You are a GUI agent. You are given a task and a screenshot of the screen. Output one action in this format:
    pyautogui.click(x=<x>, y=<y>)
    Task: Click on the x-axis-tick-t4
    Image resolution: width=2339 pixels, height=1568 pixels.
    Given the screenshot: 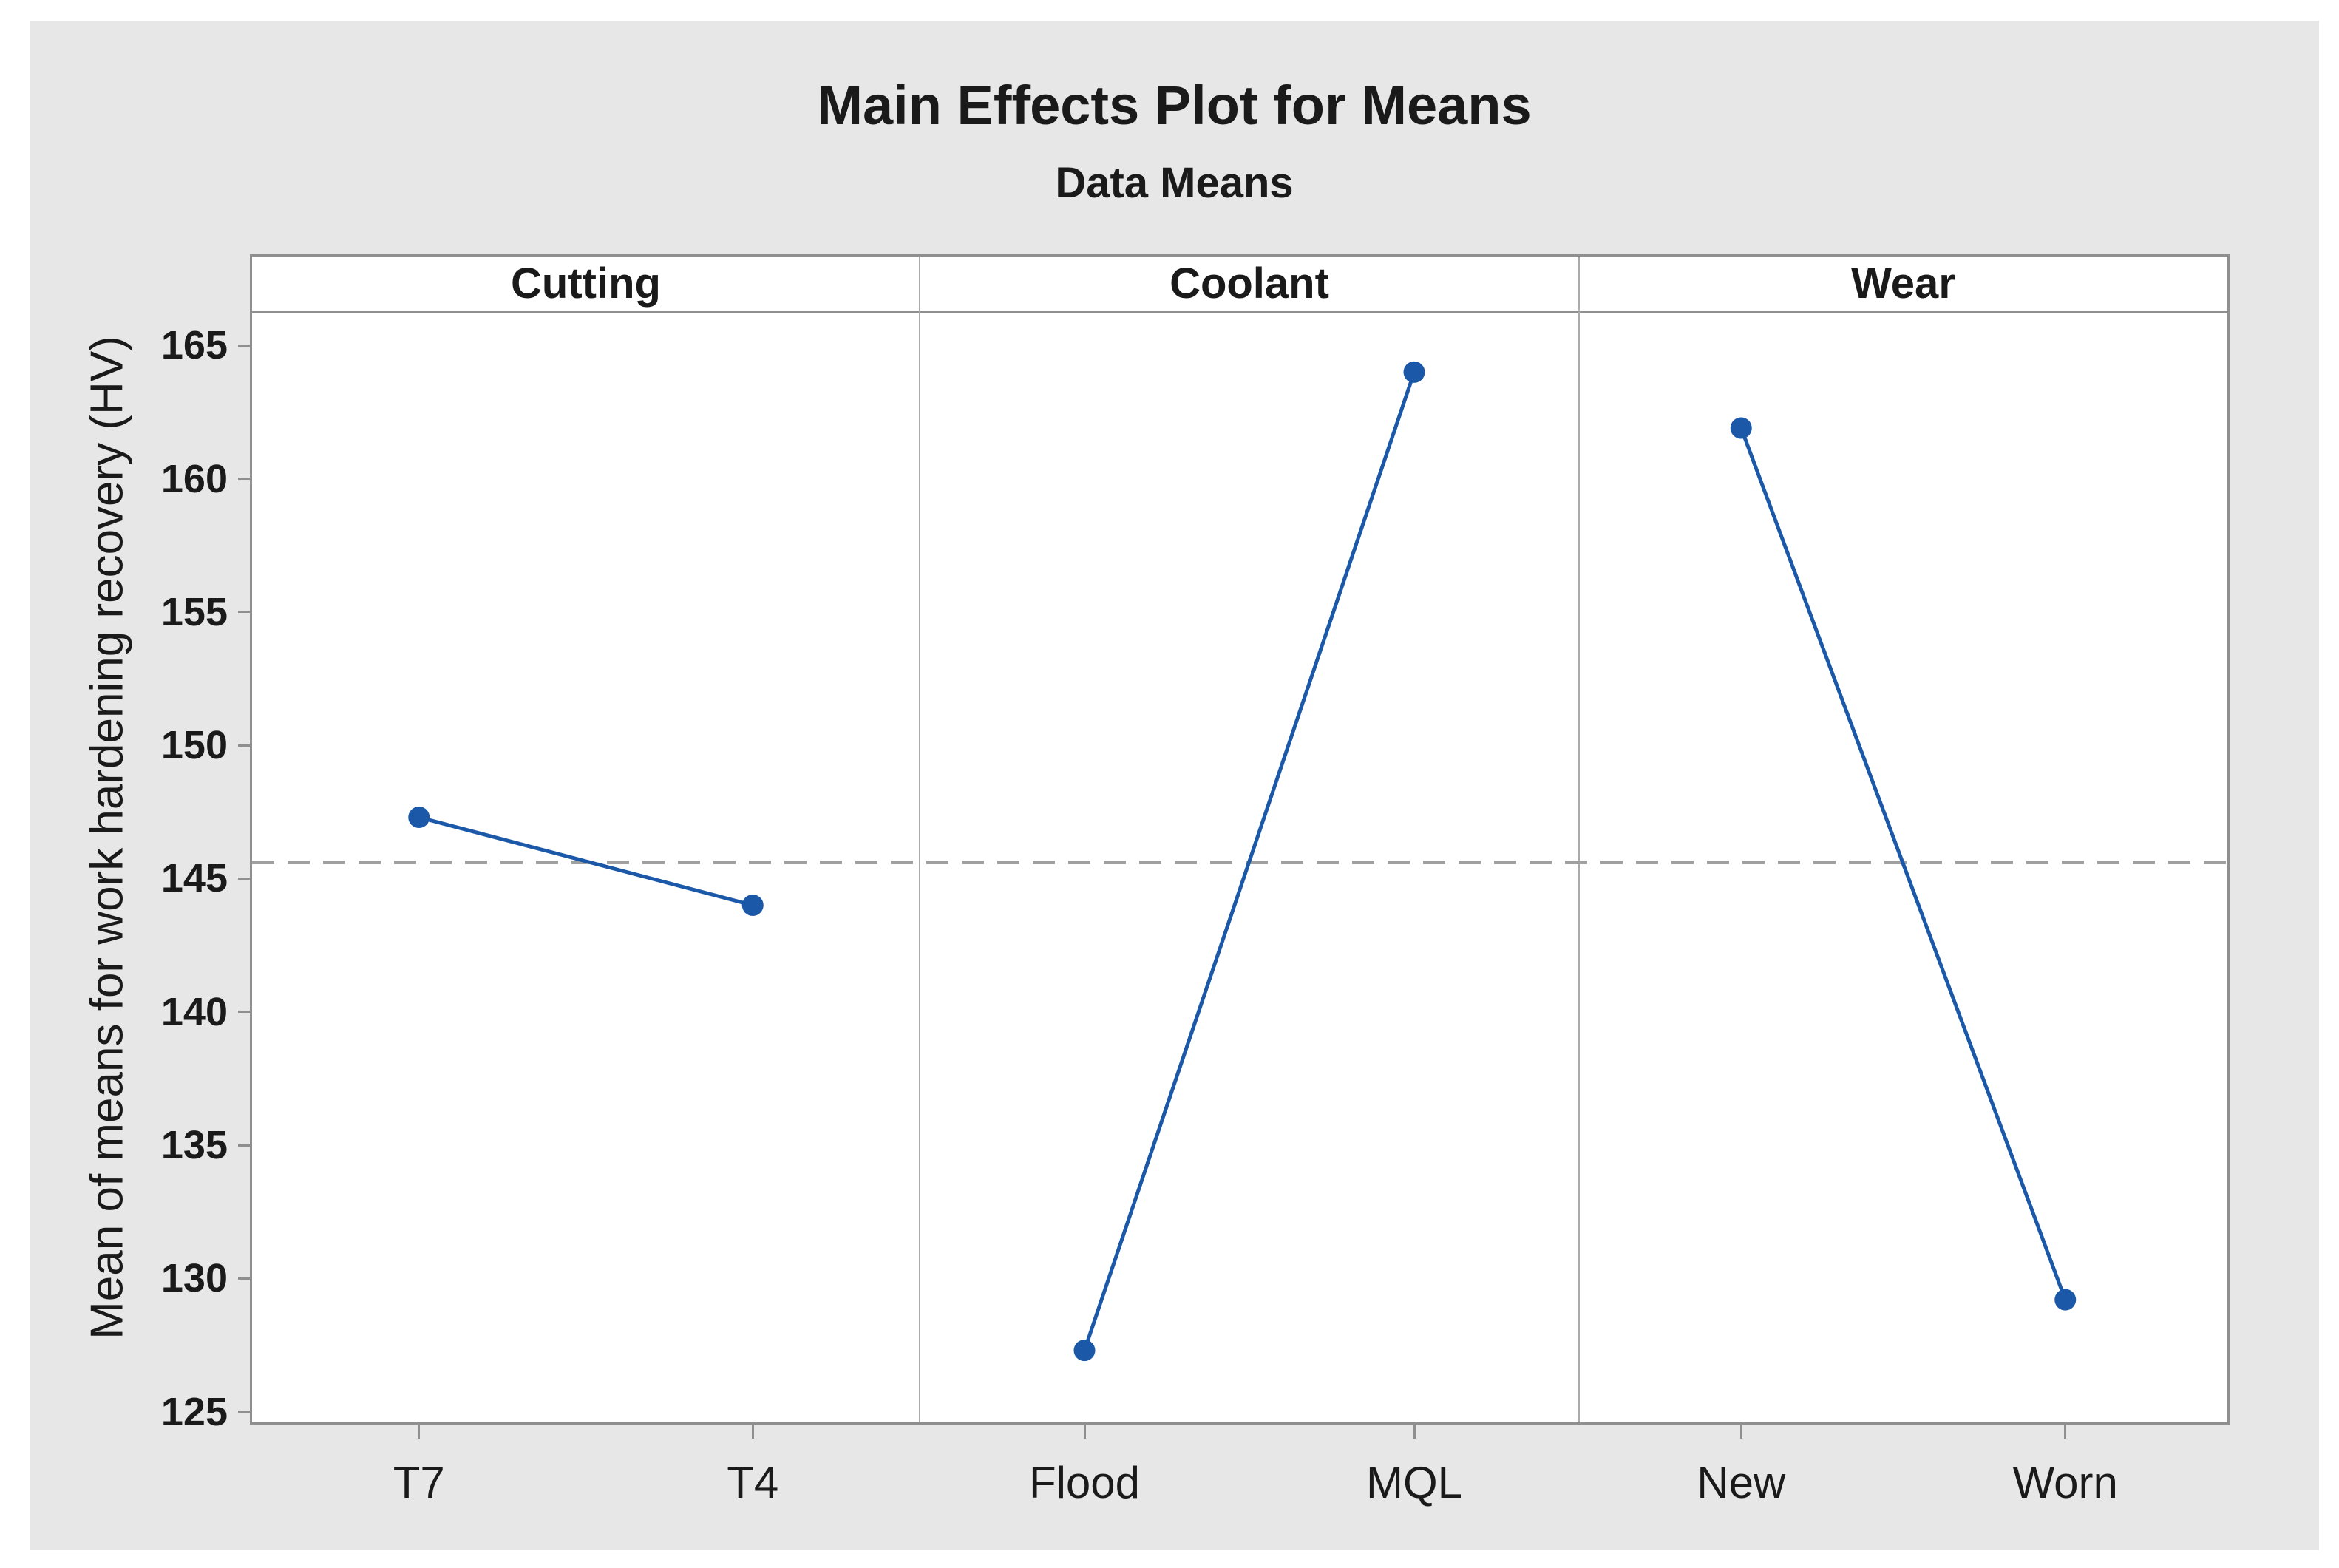 What is the action you would take?
    pyautogui.click(x=752, y=1430)
    